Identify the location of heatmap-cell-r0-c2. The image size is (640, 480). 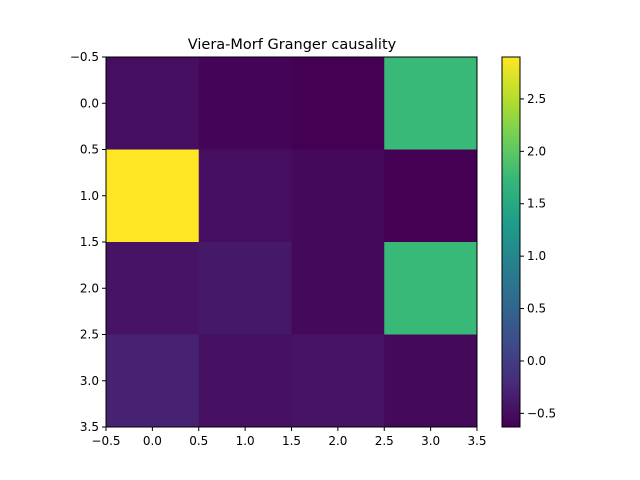
(338, 103).